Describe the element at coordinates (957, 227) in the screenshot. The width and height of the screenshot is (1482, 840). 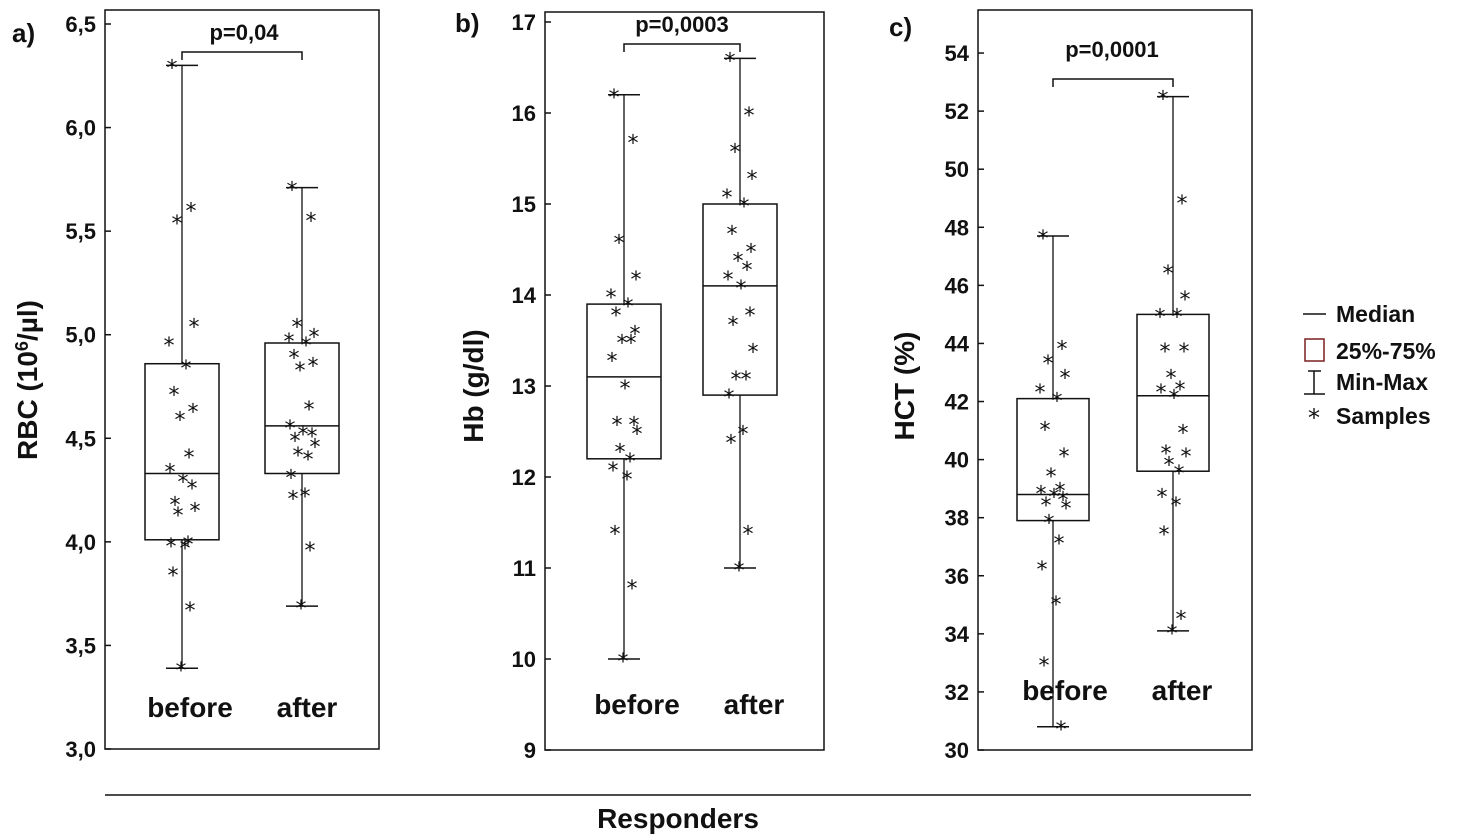
I see `y-tick-label: 48` at that location.